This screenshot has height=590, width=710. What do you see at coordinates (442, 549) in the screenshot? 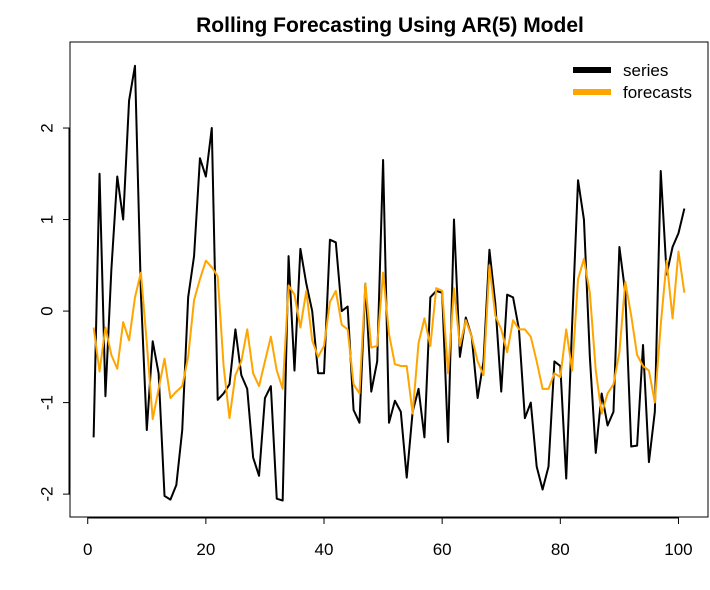
I see `x-tick-label: 60` at bounding box center [442, 549].